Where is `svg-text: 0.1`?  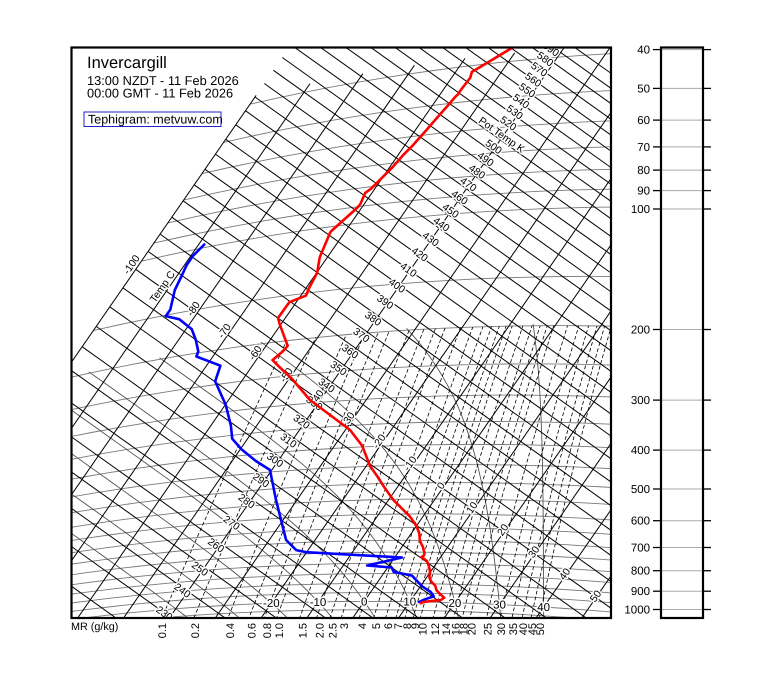
svg-text: 0.1 is located at coordinates (163, 630).